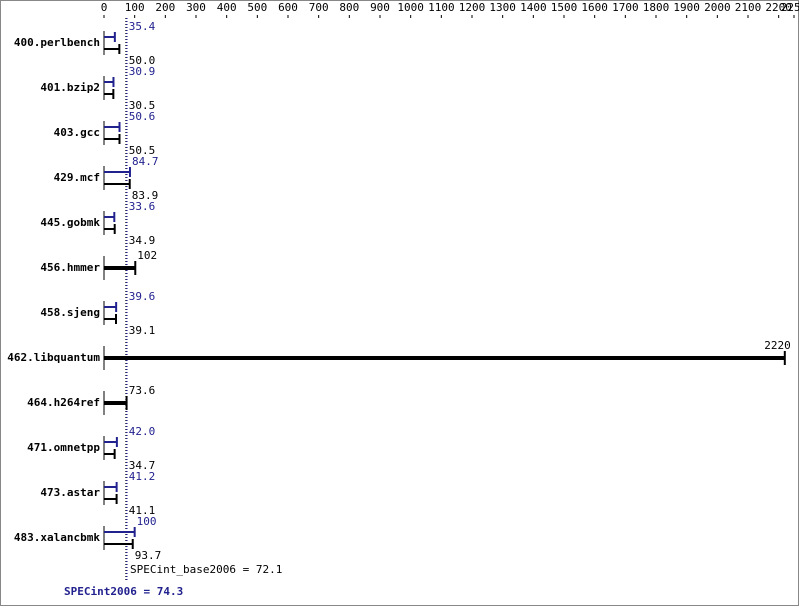  Describe the element at coordinates (77, 177) in the screenshot. I see `category-label: 429.mcf` at that location.